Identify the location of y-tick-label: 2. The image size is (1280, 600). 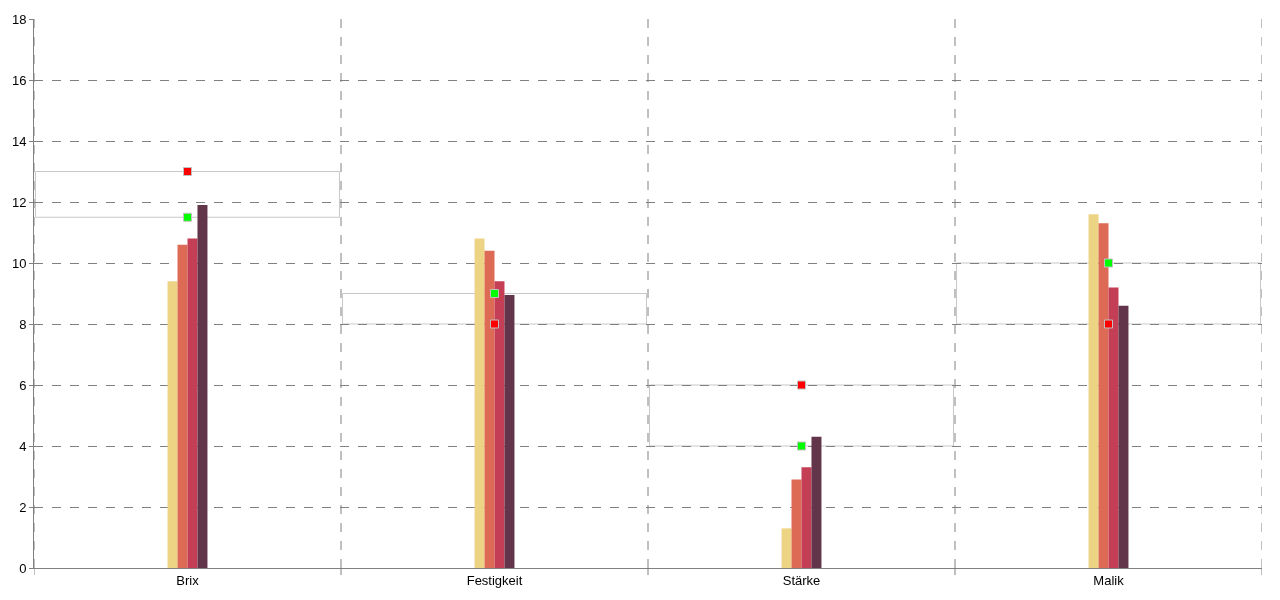
(23, 507).